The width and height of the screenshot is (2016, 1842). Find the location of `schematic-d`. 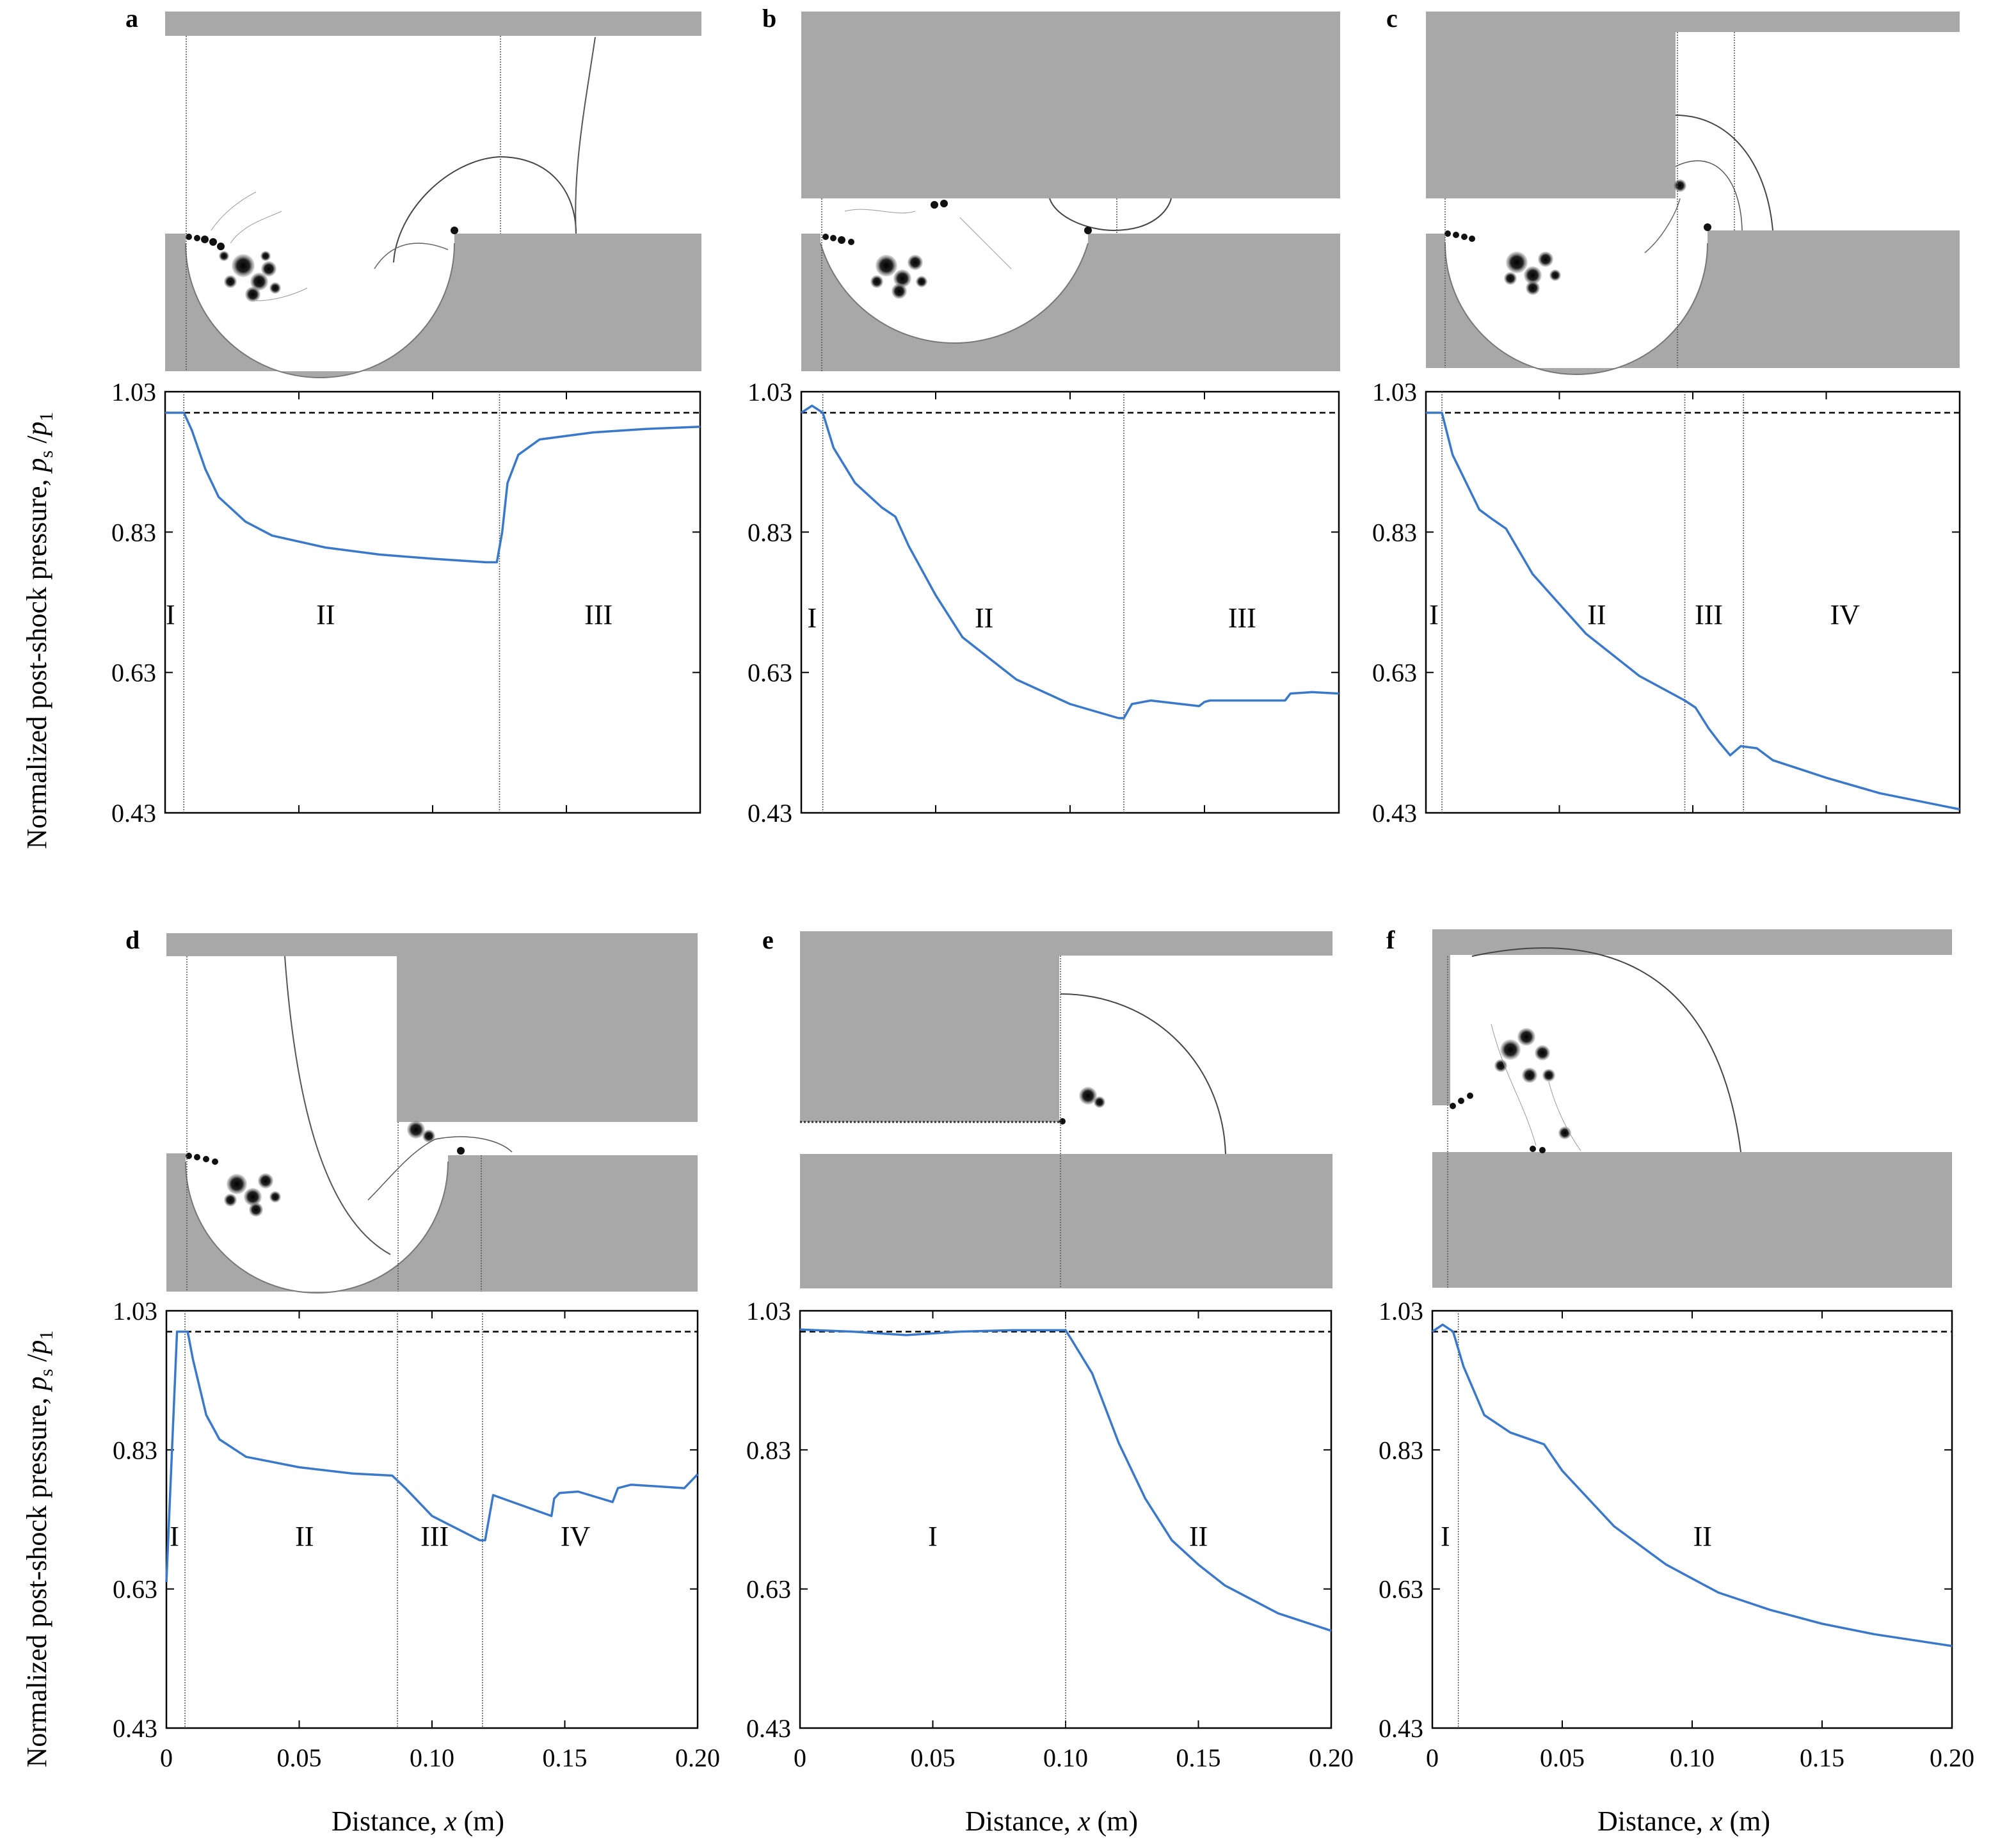

schematic-d is located at coordinates (432, 1113).